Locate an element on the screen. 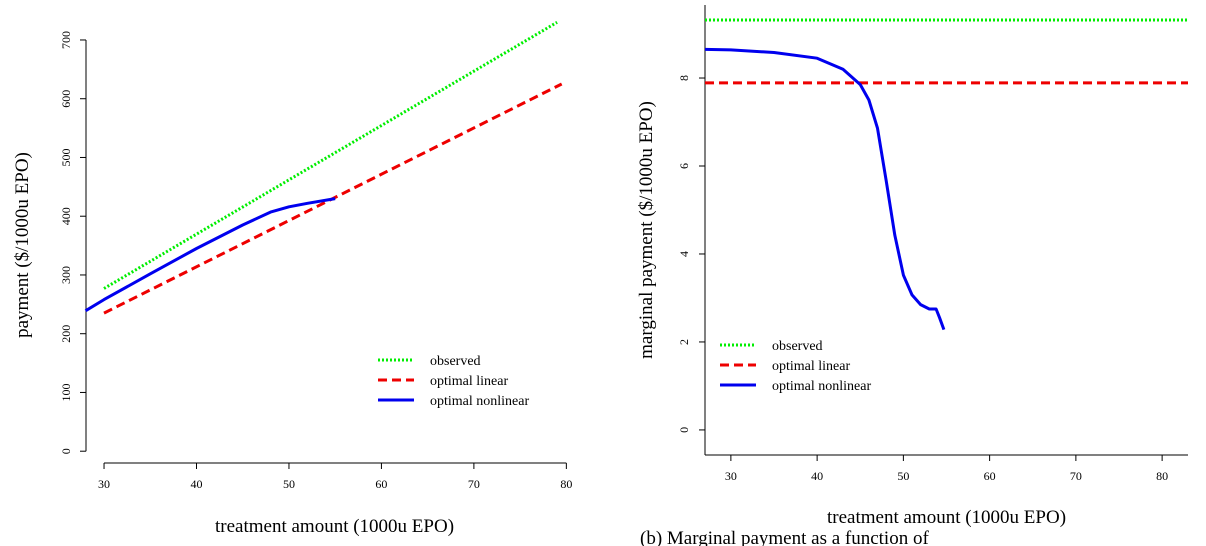 This screenshot has width=1206, height=546. y-tick-label: 300 is located at coordinates (66, 275).